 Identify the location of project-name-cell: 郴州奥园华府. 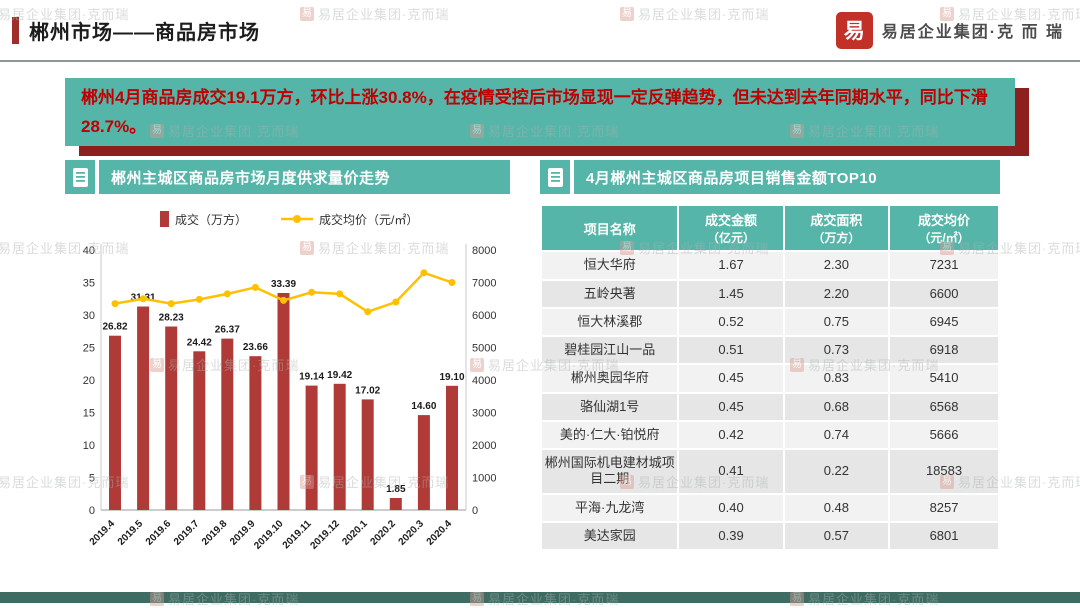
(609, 378).